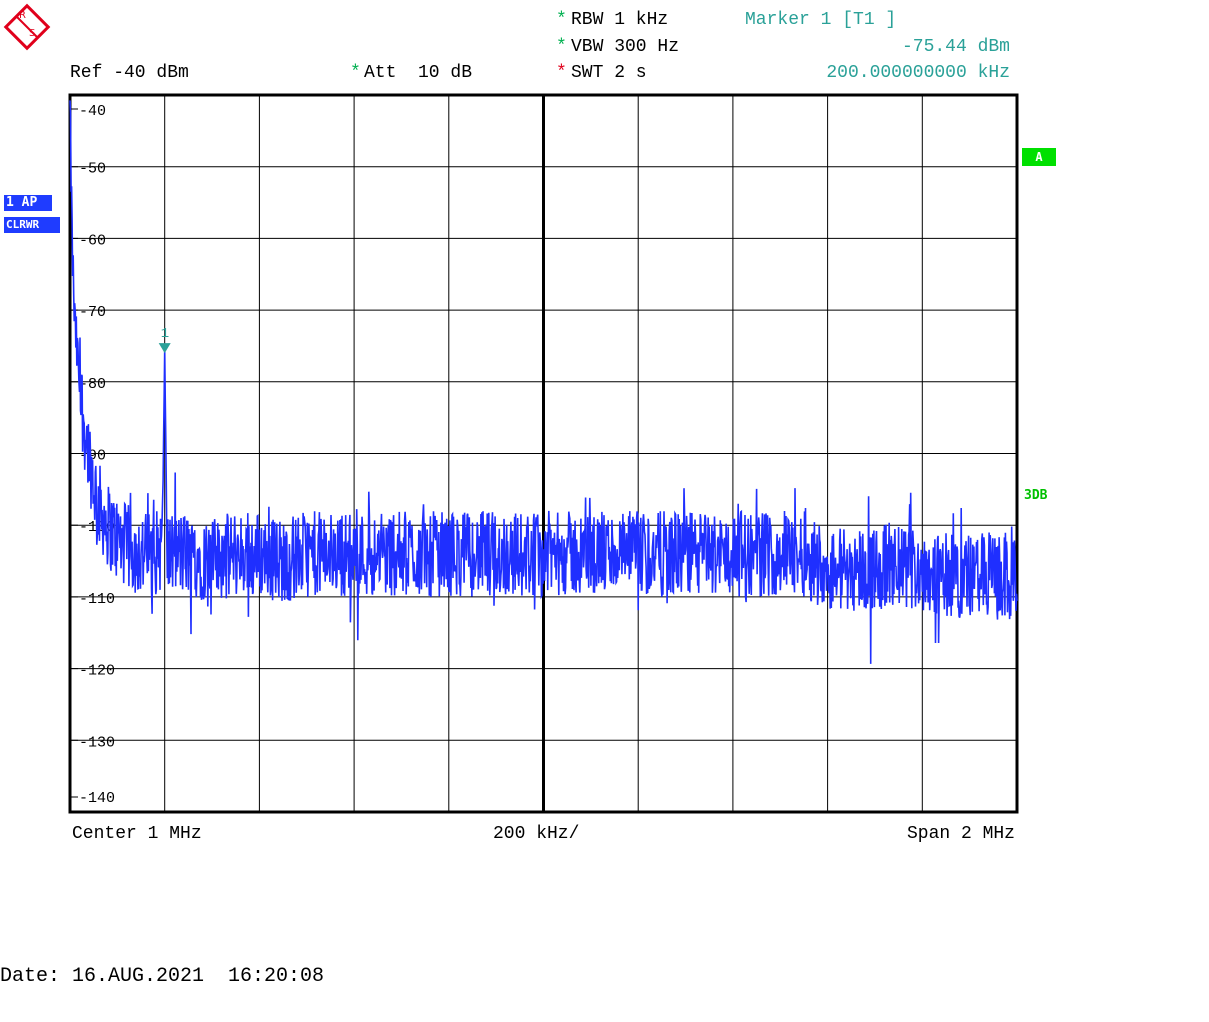  What do you see at coordinates (97, 742) in the screenshot?
I see `y-tick-label: -130` at bounding box center [97, 742].